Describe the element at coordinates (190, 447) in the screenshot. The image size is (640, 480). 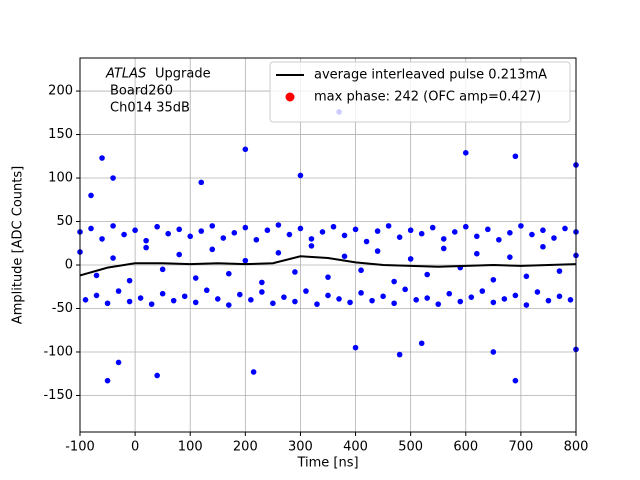
I see `x-tick-label: 100` at that location.